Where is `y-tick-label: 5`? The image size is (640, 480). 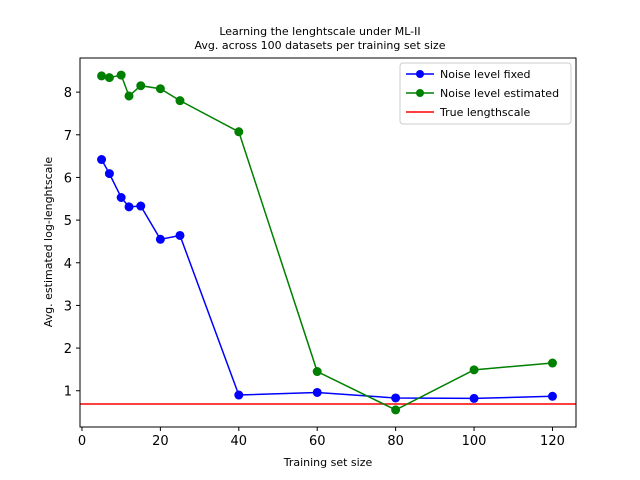 y-tick-label: 5 is located at coordinates (68, 221).